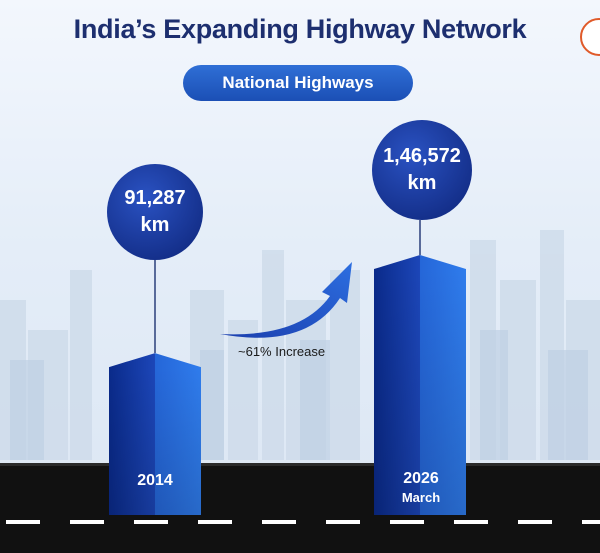 The height and width of the screenshot is (553, 600). I want to click on bar-2014, so click(155, 434).